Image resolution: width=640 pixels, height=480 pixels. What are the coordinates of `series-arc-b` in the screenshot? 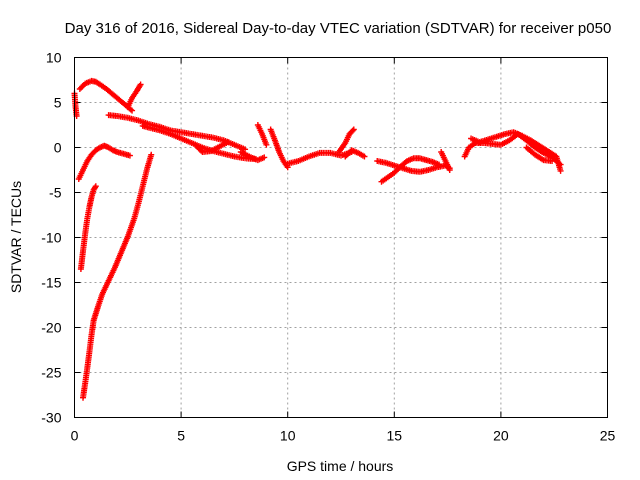 It's located at (106, 95).